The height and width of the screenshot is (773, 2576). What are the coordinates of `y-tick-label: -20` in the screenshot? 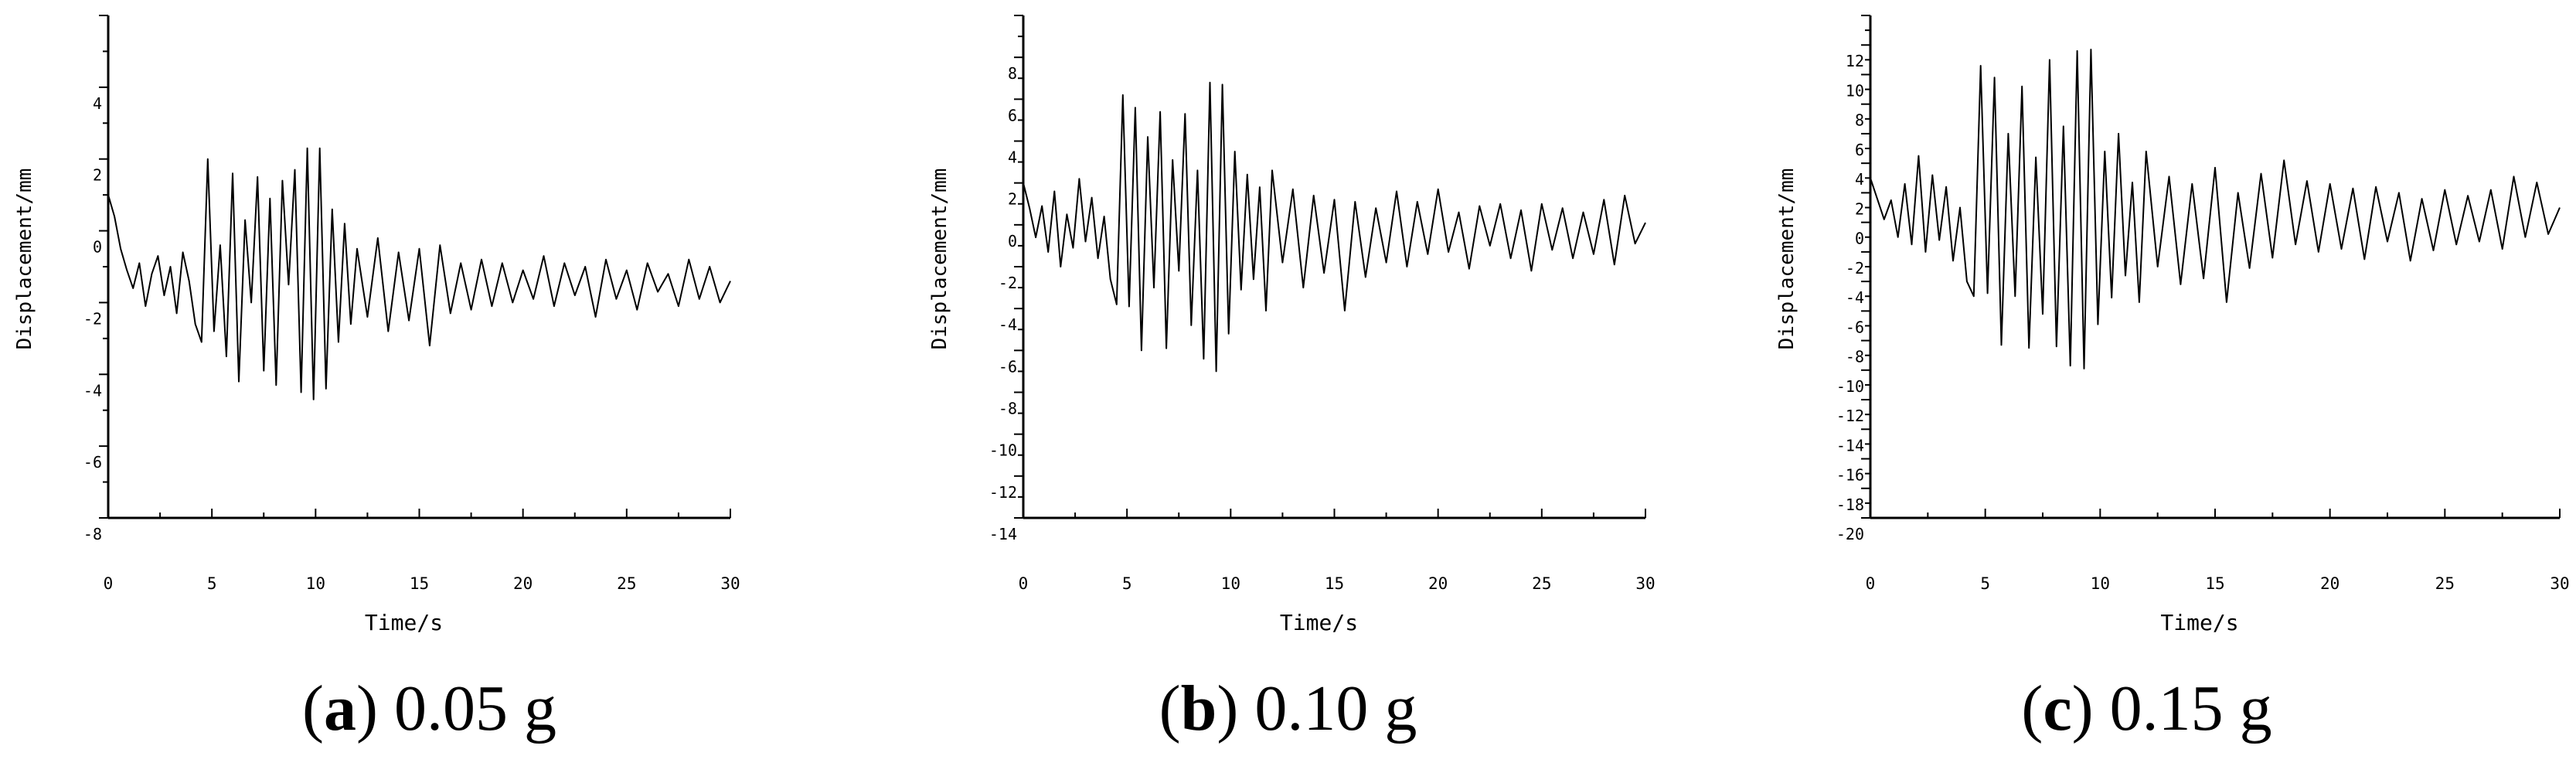 It's located at (1850, 534).